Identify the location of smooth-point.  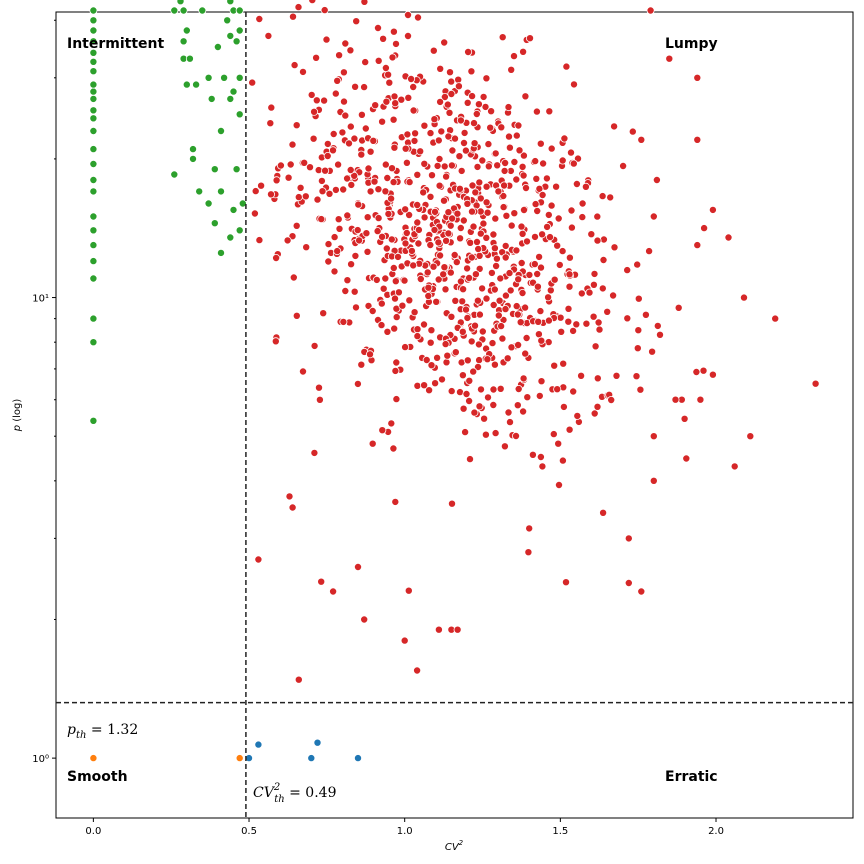
(239, 758).